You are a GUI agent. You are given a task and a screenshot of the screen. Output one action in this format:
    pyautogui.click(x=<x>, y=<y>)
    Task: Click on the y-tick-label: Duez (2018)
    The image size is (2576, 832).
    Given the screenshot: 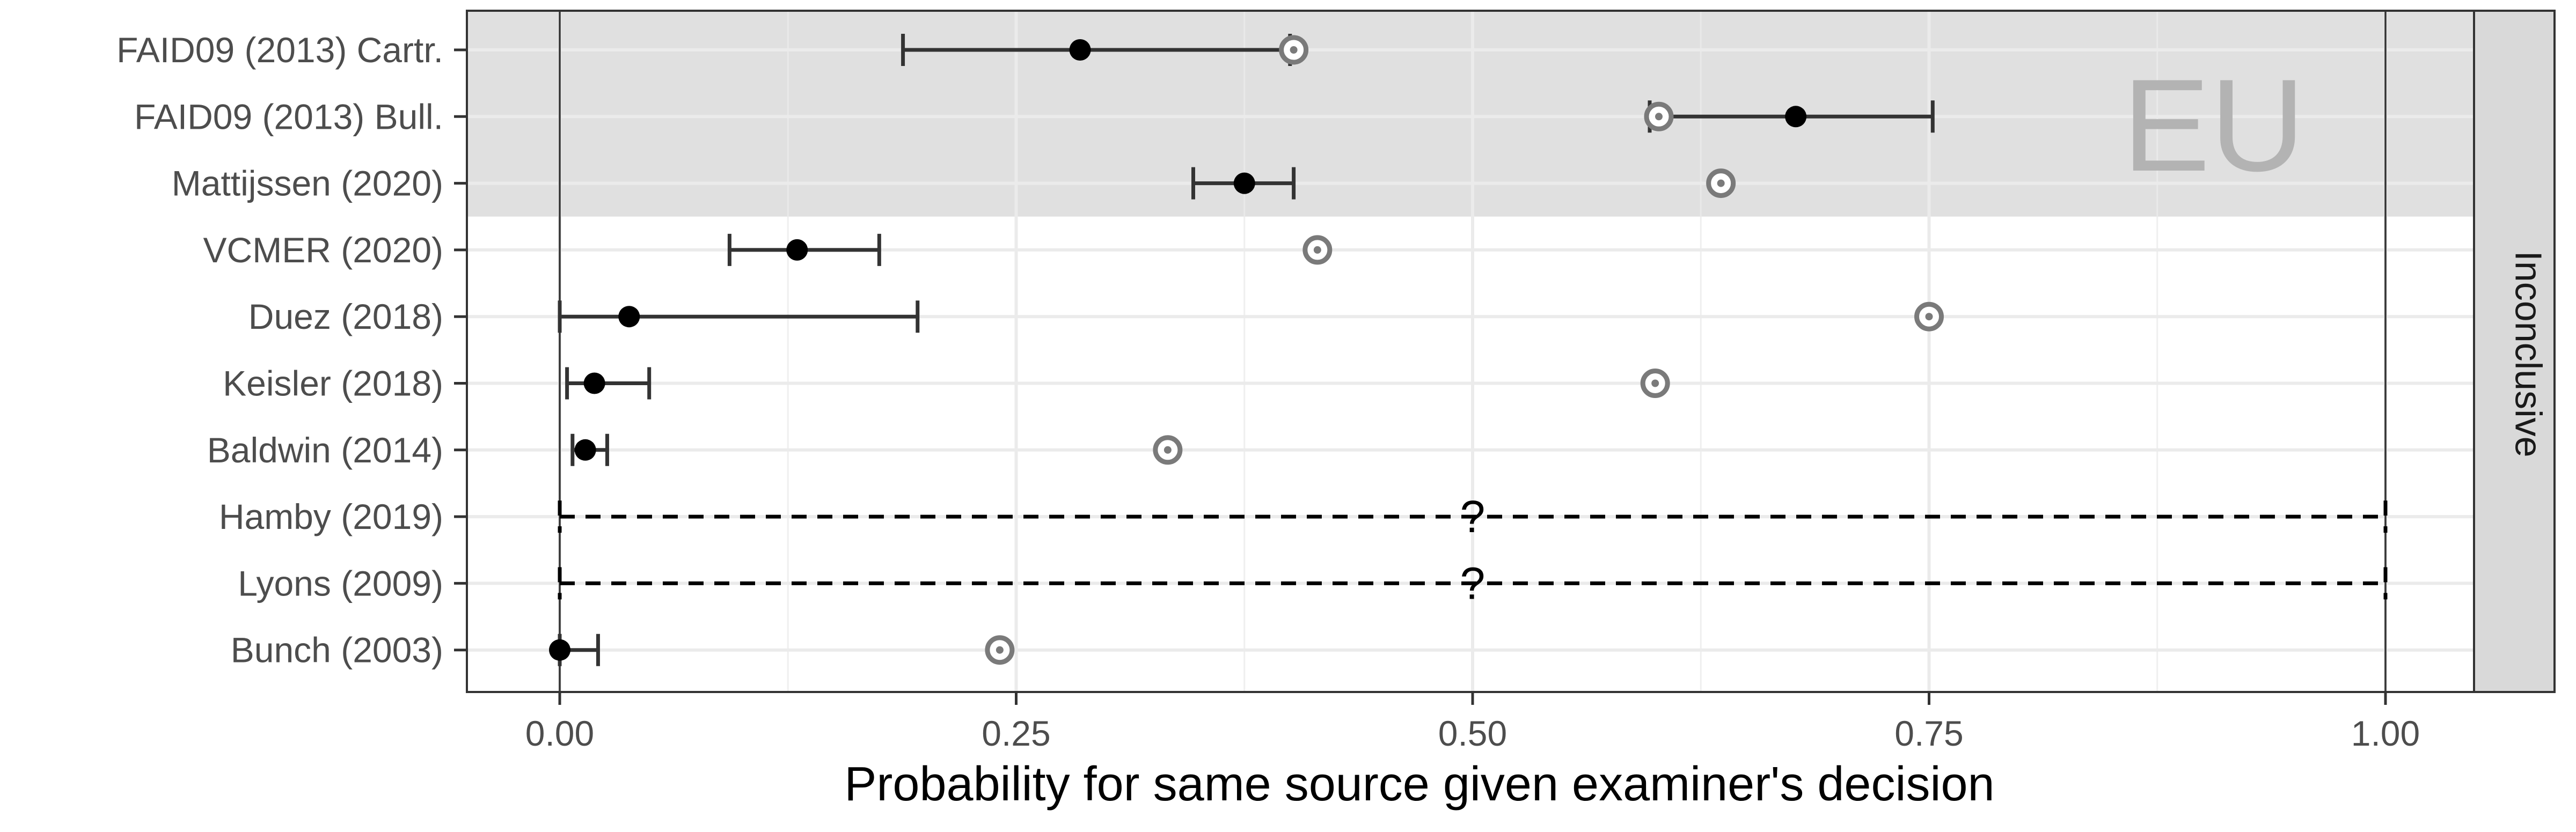 What is the action you would take?
    pyautogui.click(x=345, y=316)
    